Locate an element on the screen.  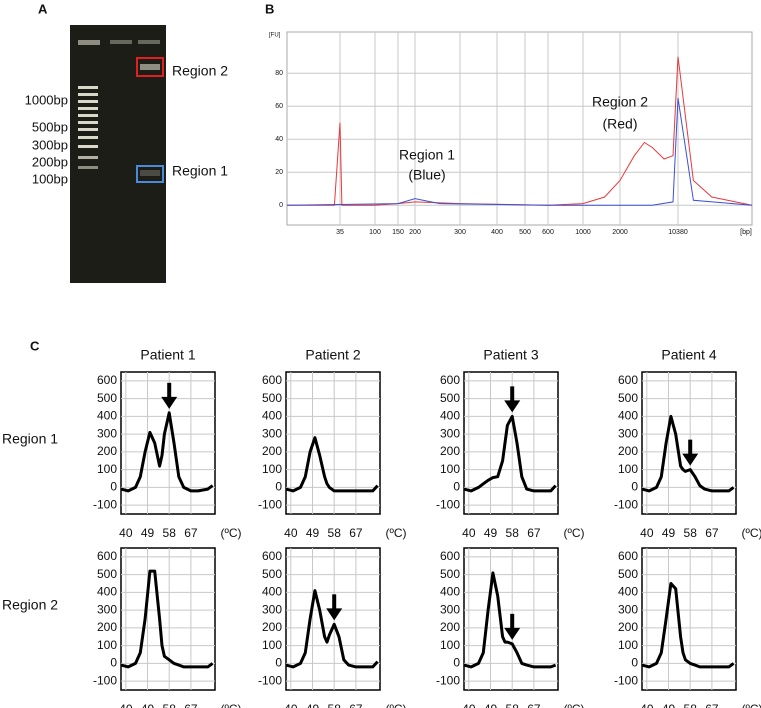
y-tick-label: 80 is located at coordinates (279, 73).